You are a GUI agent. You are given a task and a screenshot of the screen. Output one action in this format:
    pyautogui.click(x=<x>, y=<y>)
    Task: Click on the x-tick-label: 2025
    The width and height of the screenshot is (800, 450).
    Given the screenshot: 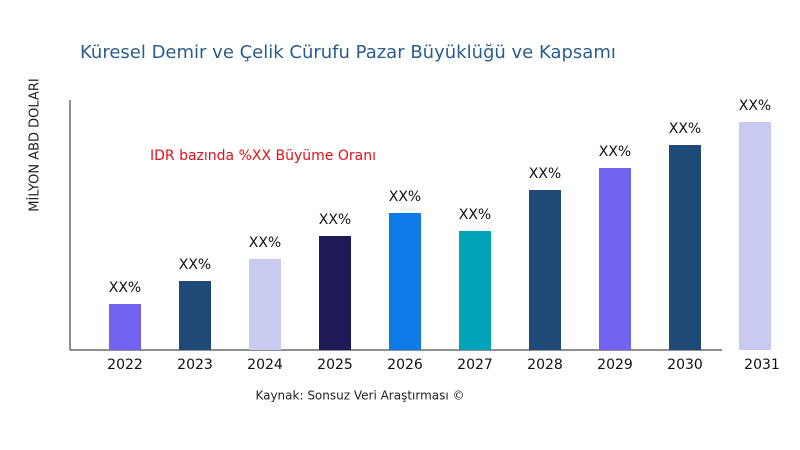 What is the action you would take?
    pyautogui.click(x=335, y=365)
    